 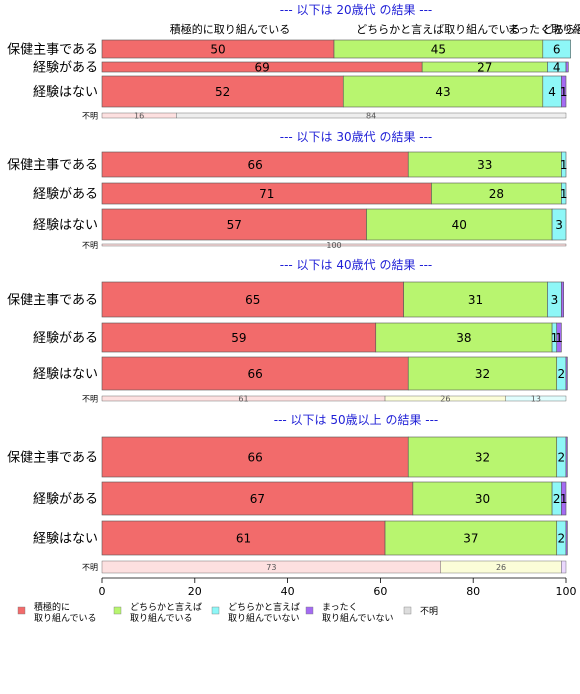 I want to click on bar-value-label: 100, so click(x=333, y=245).